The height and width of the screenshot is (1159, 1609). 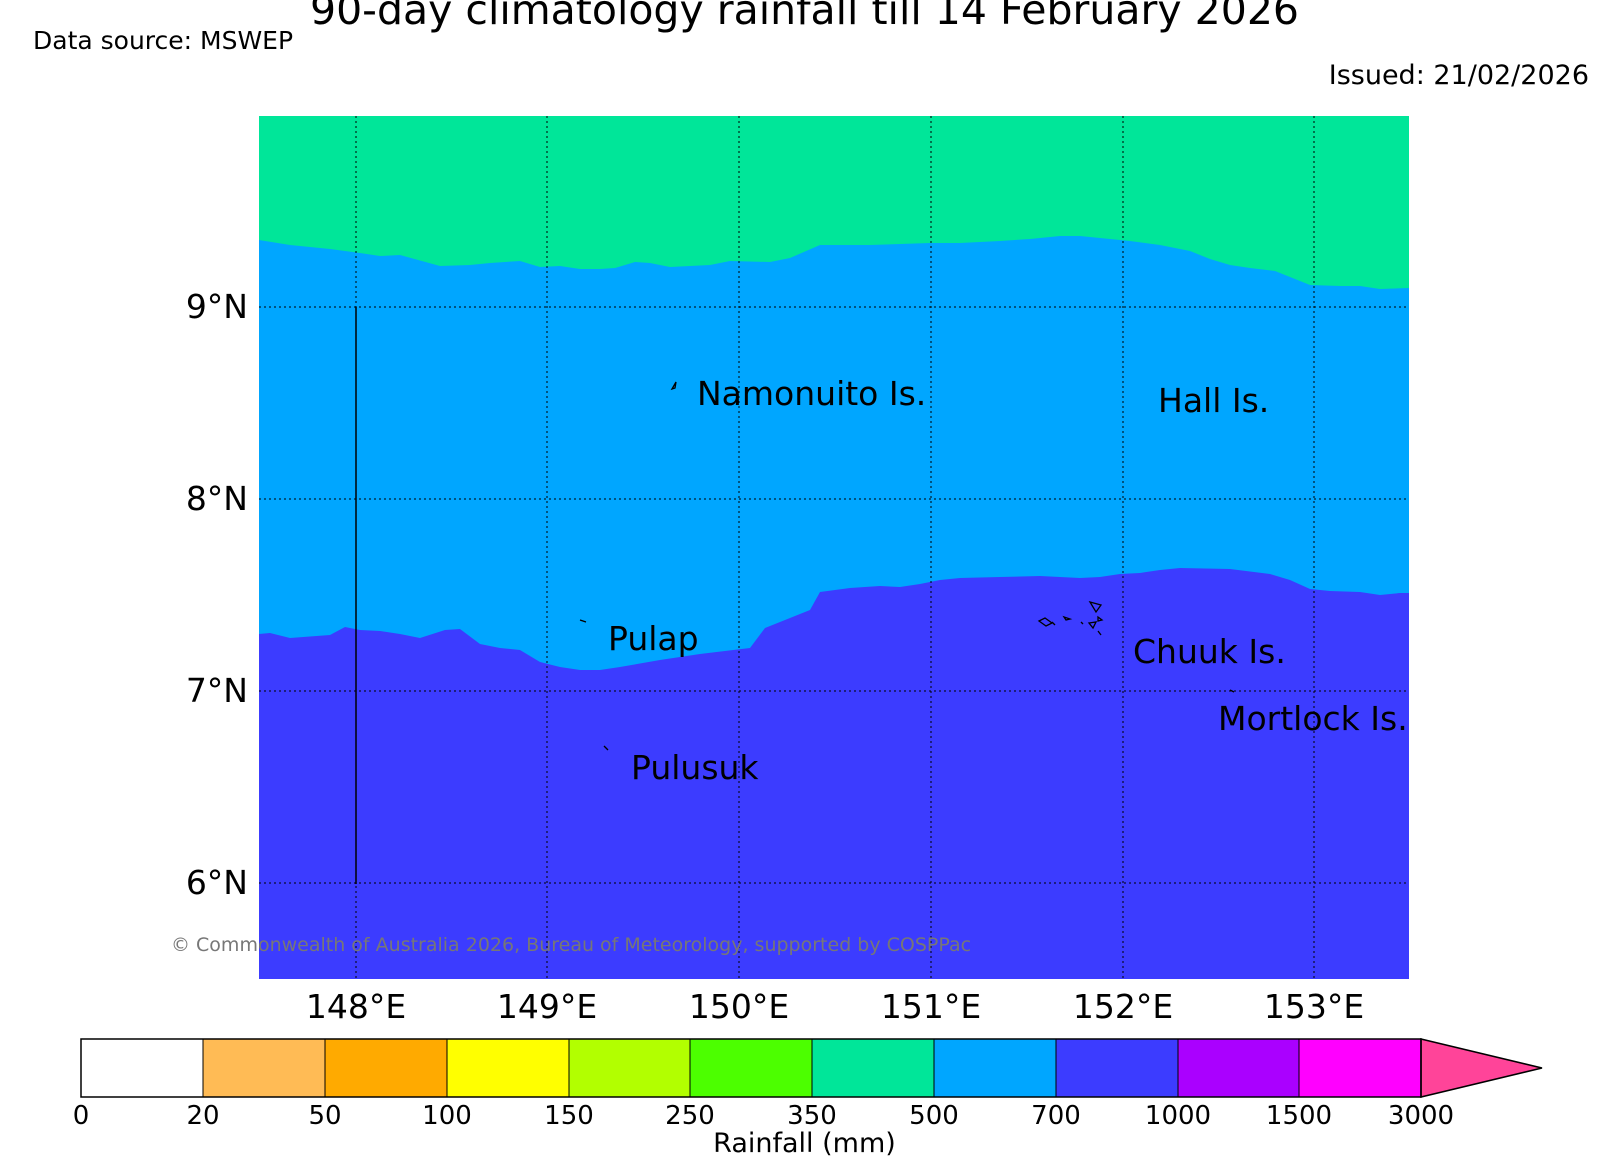 What do you see at coordinates (216, 690) in the screenshot?
I see `lat-label-7n: 7°N` at bounding box center [216, 690].